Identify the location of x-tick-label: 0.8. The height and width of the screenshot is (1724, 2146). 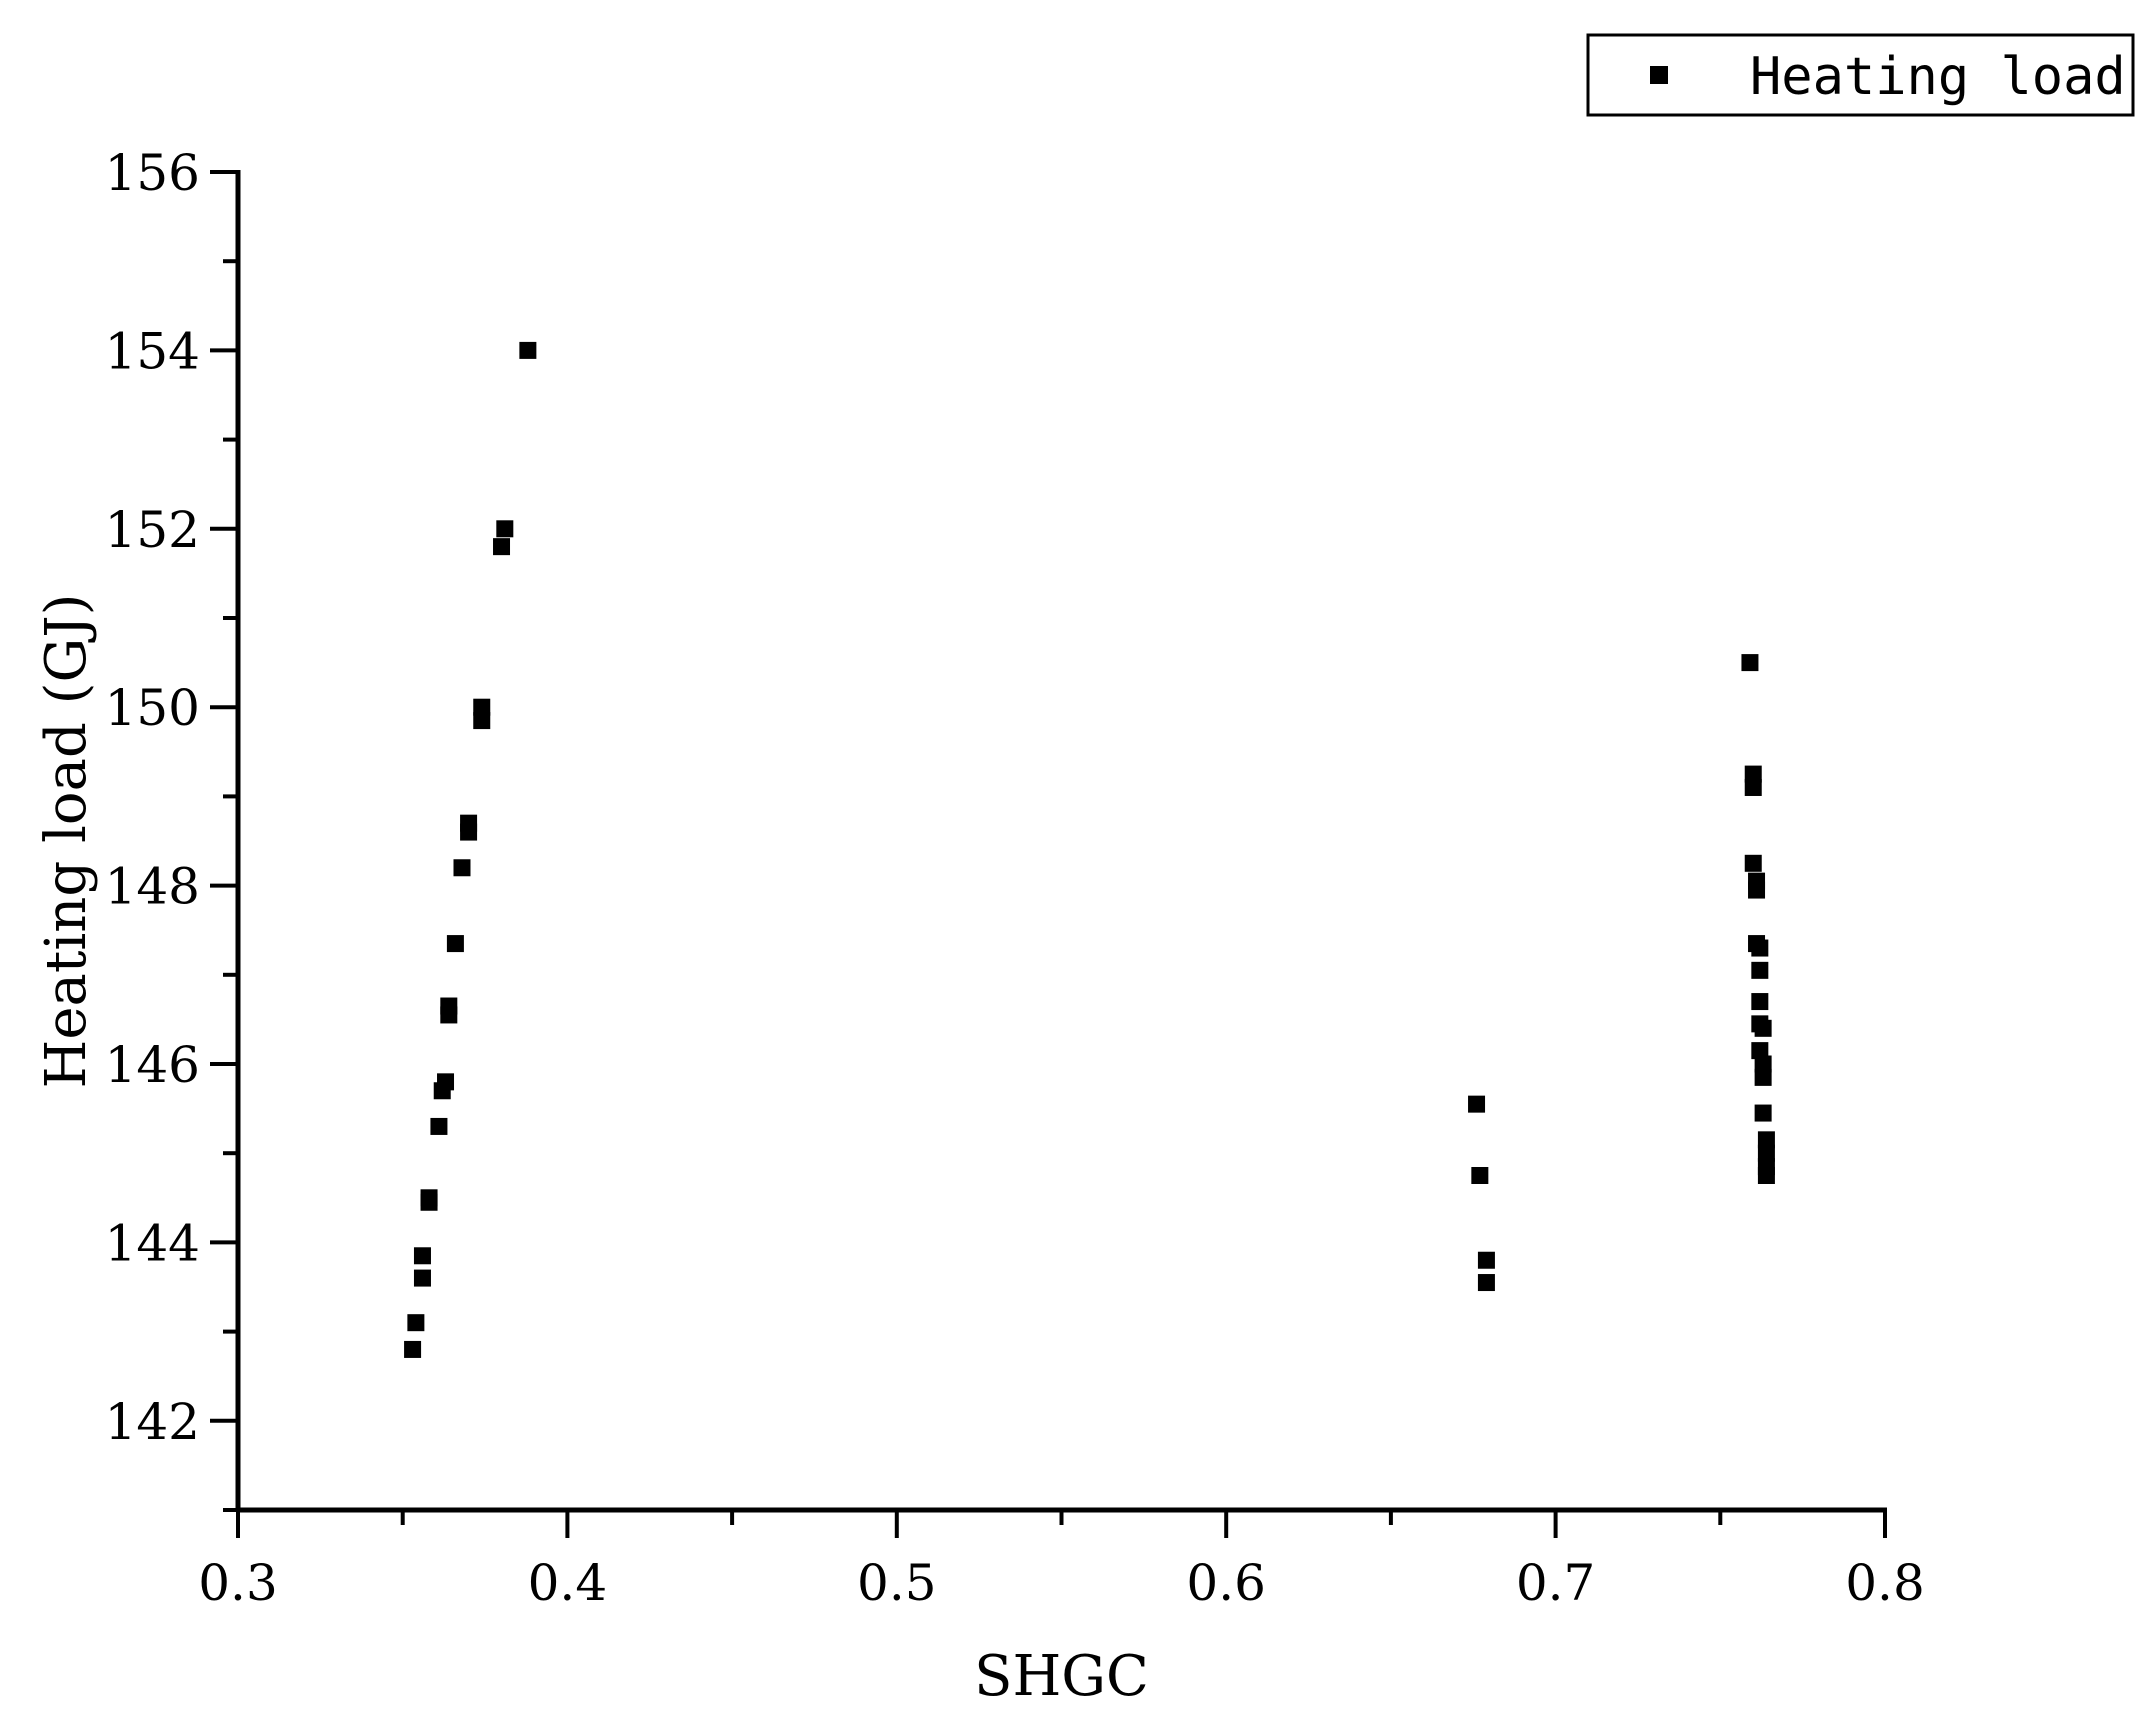
(1885, 1583).